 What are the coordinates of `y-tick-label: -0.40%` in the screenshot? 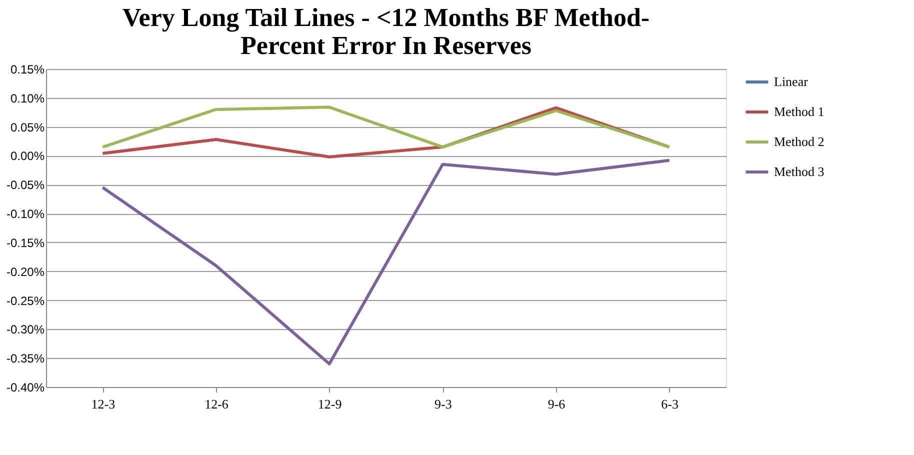 It's located at (25, 387).